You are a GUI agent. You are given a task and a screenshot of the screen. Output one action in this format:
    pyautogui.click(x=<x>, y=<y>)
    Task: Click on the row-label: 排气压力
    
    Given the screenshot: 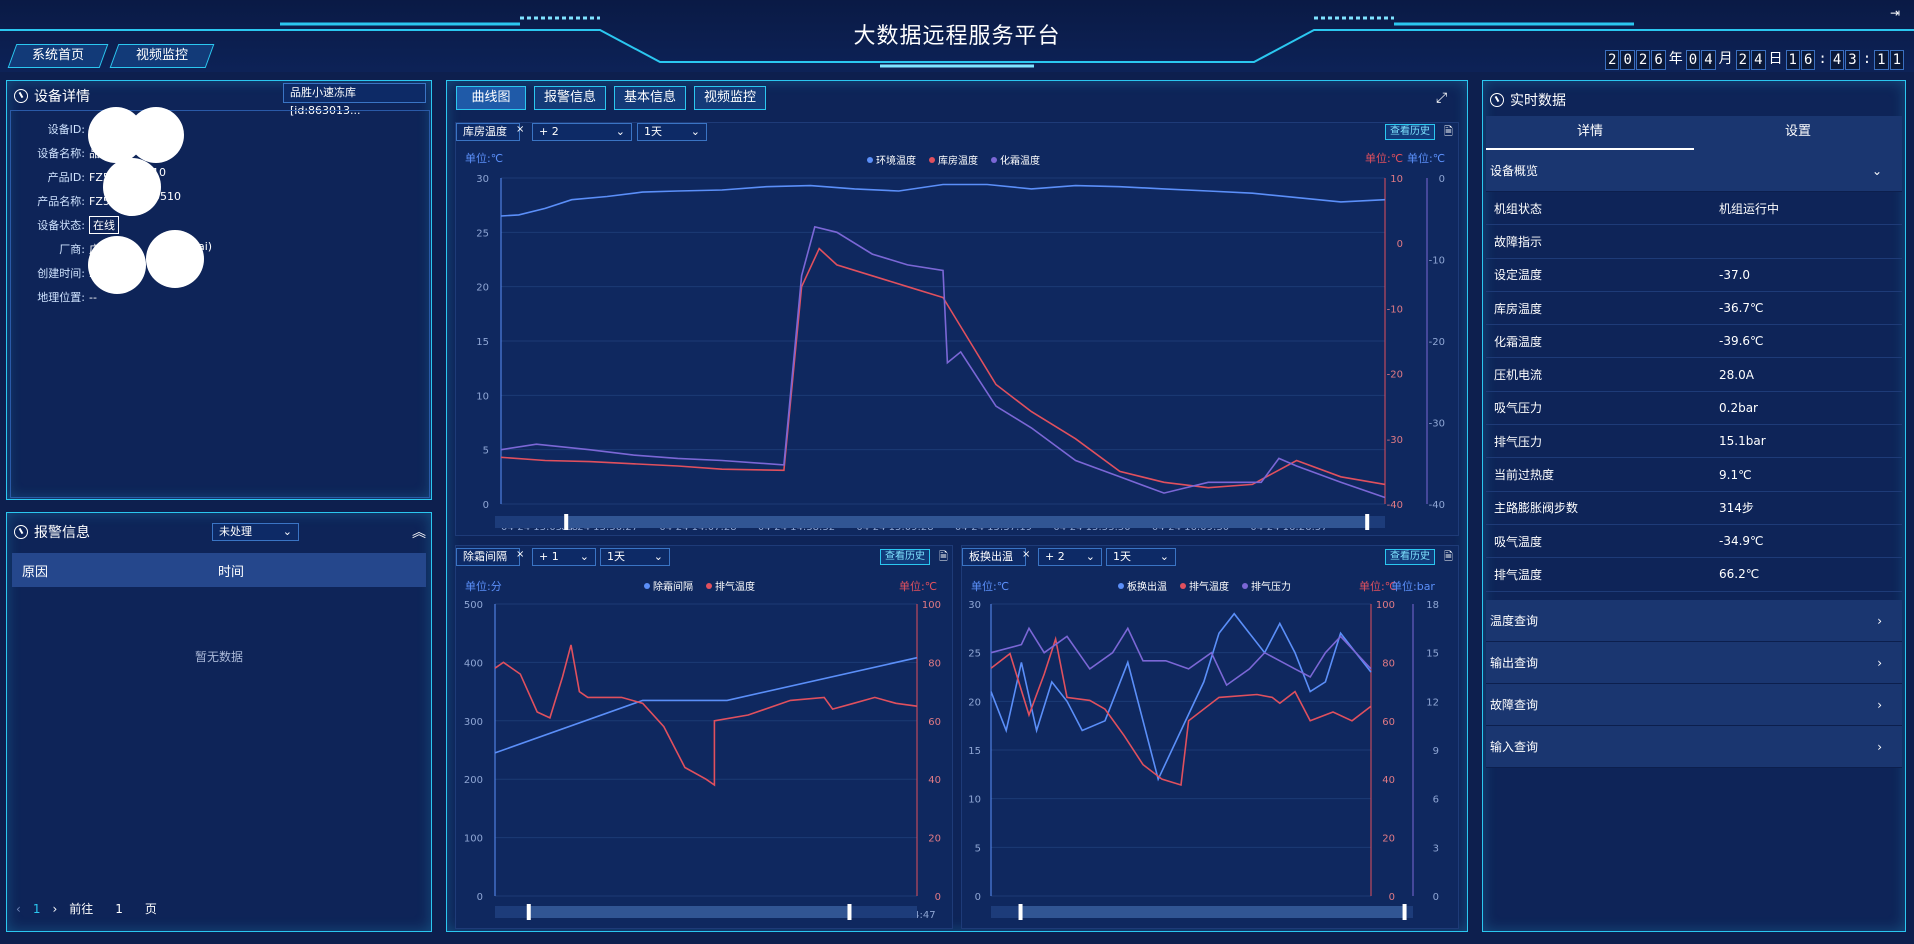 What is the action you would take?
    pyautogui.click(x=1518, y=441)
    